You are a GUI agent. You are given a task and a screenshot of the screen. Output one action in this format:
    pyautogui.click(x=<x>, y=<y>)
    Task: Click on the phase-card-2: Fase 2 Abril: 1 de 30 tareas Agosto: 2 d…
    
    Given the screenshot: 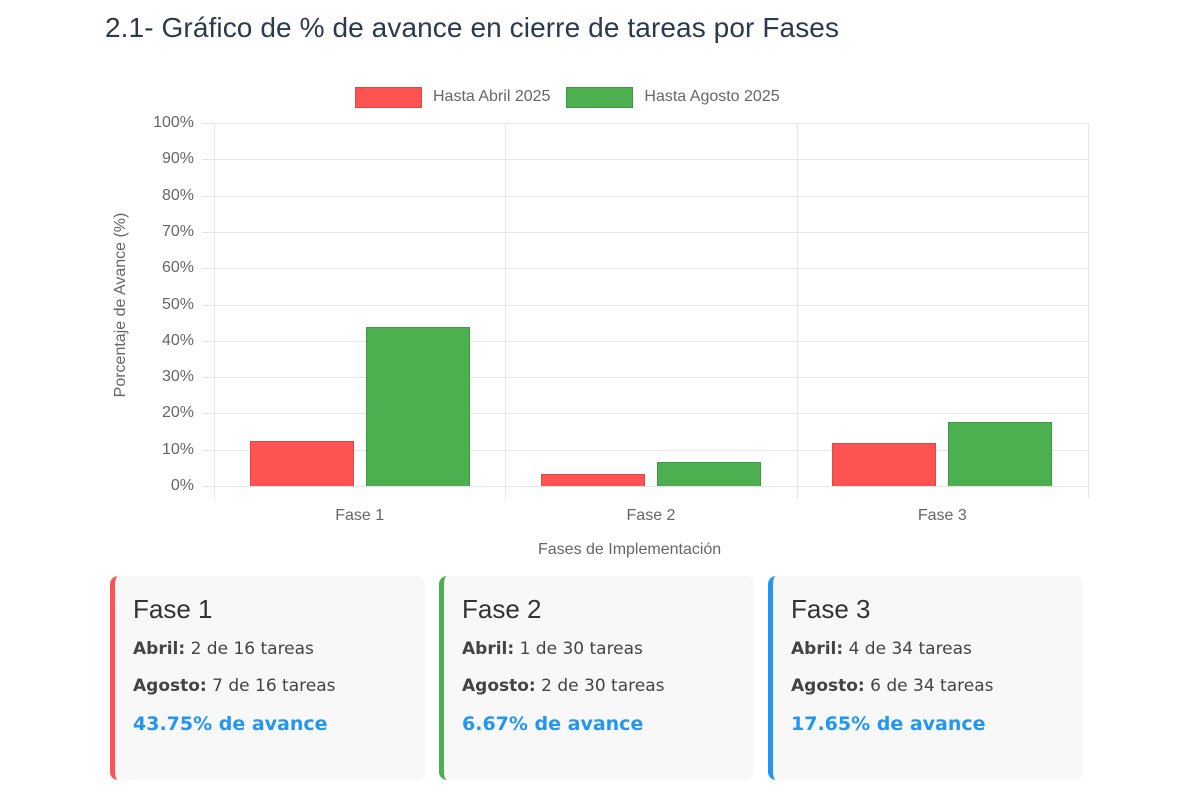 What is the action you would take?
    pyautogui.click(x=596, y=678)
    